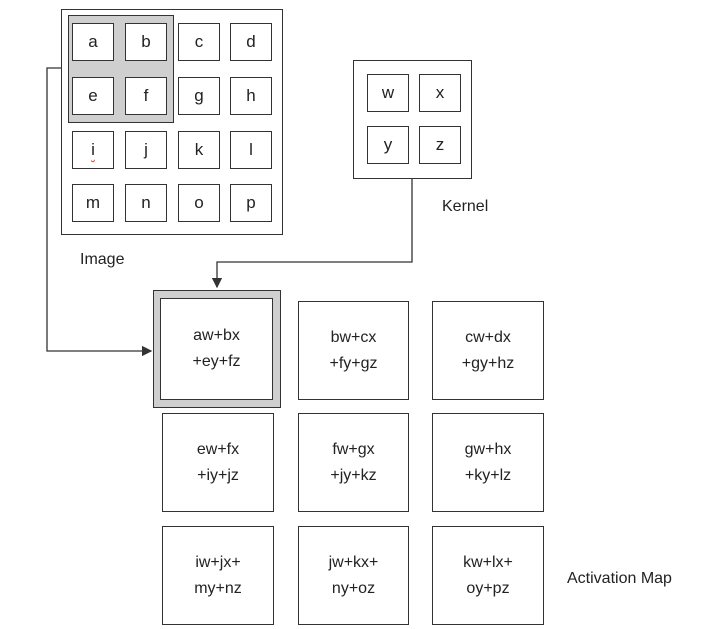  I want to click on activation-cell-1-1: fw+gx +jy+kz, so click(353, 462).